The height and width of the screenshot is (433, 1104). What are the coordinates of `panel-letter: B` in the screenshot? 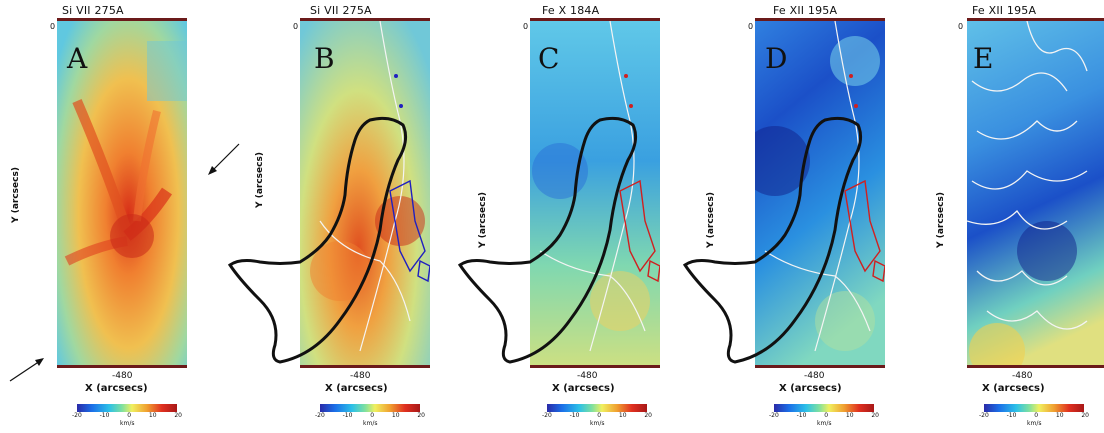 It's located at (324, 58).